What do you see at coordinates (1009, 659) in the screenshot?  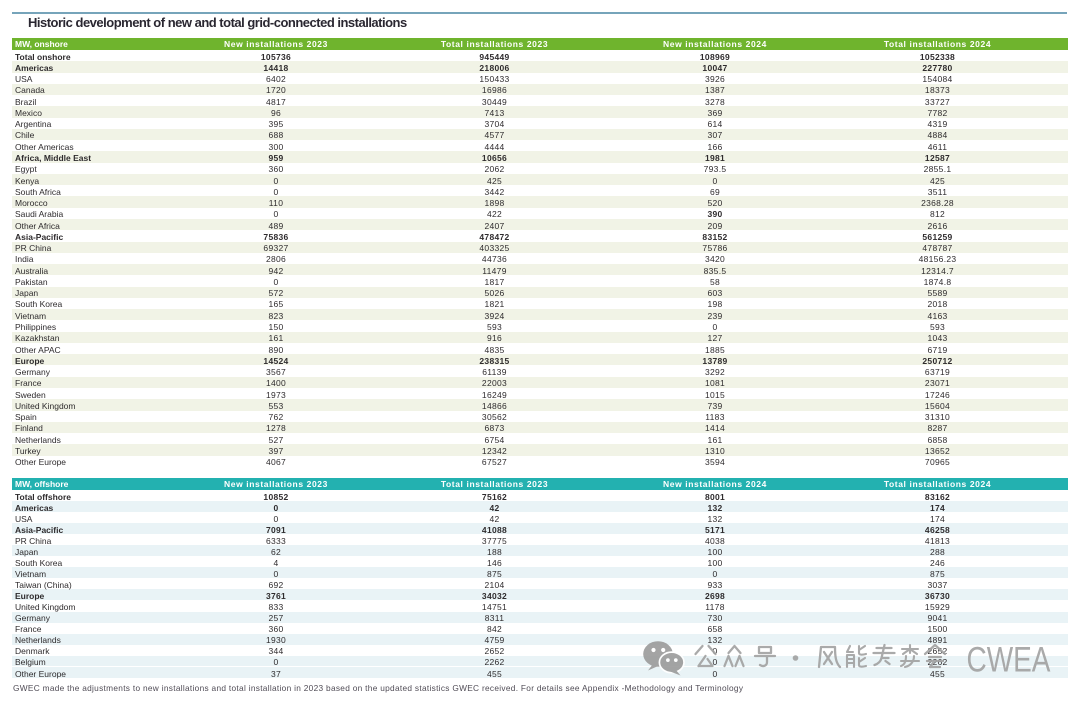 I see `svg-text: CWEA` at bounding box center [1009, 659].